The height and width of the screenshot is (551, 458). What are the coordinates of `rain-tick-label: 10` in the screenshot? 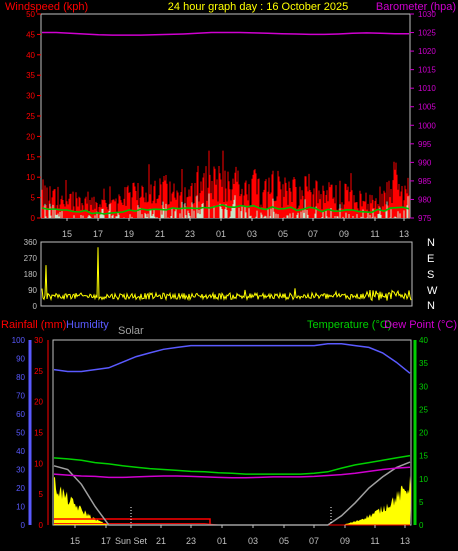 It's located at (38, 463).